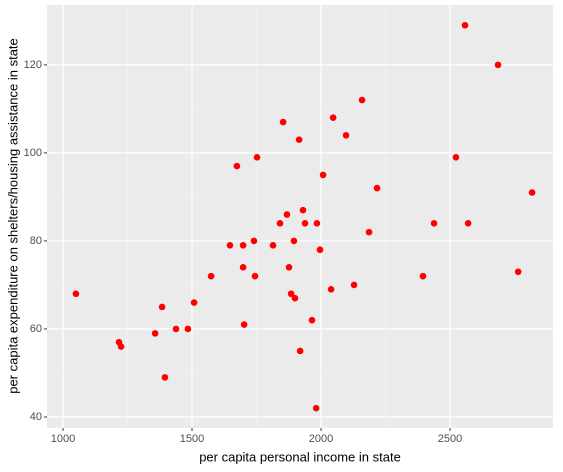  Describe the element at coordinates (33, 153) in the screenshot. I see `y-tick-label: 100` at that location.